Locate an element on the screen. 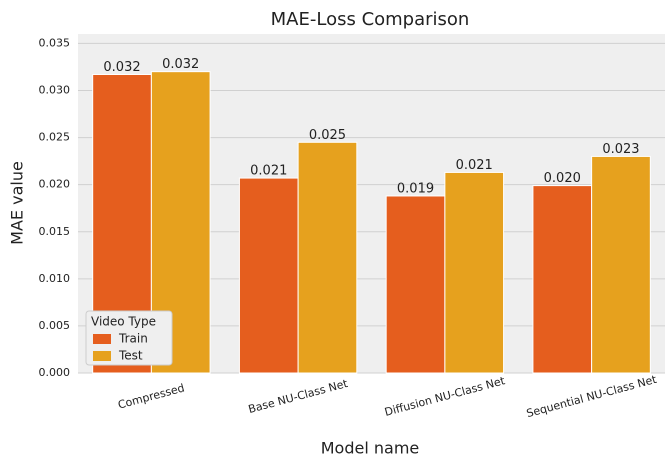 The height and width of the screenshot is (458, 665). value-label: 0.023 is located at coordinates (620, 149).